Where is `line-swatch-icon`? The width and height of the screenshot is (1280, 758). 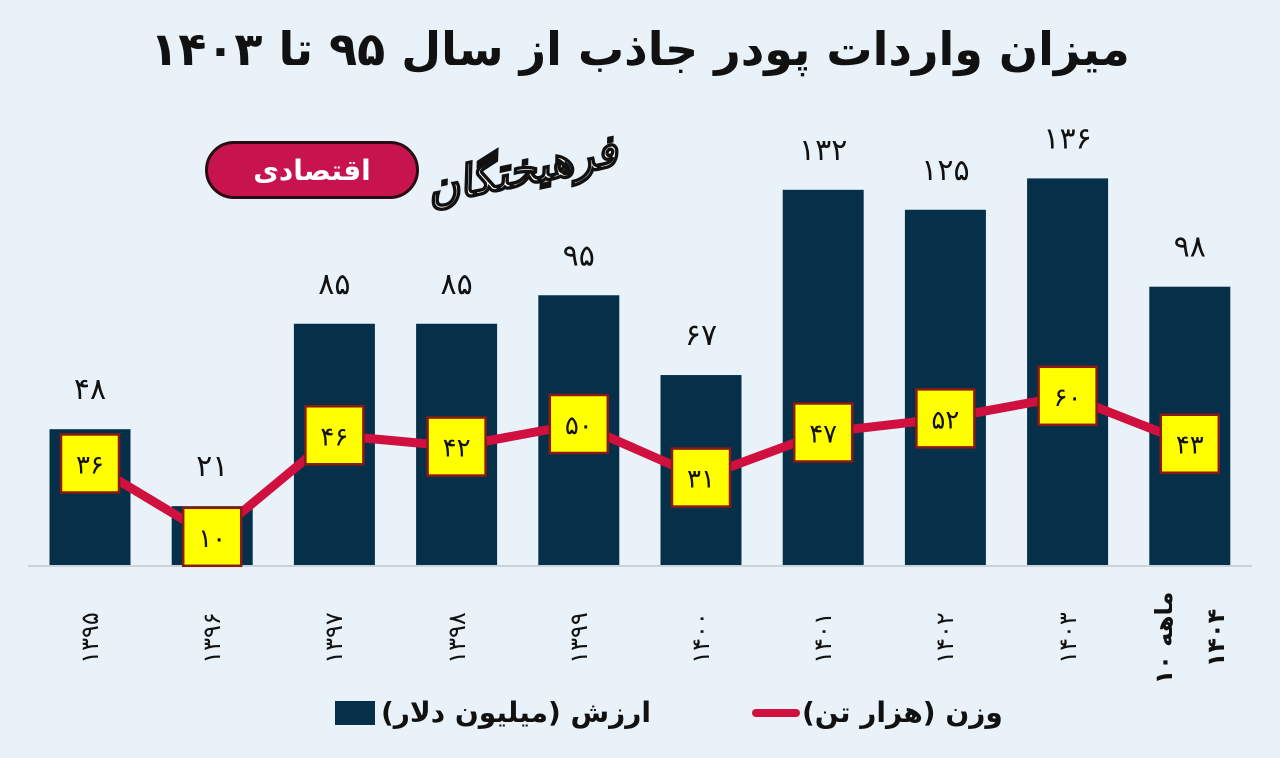
line-swatch-icon is located at coordinates (776, 712).